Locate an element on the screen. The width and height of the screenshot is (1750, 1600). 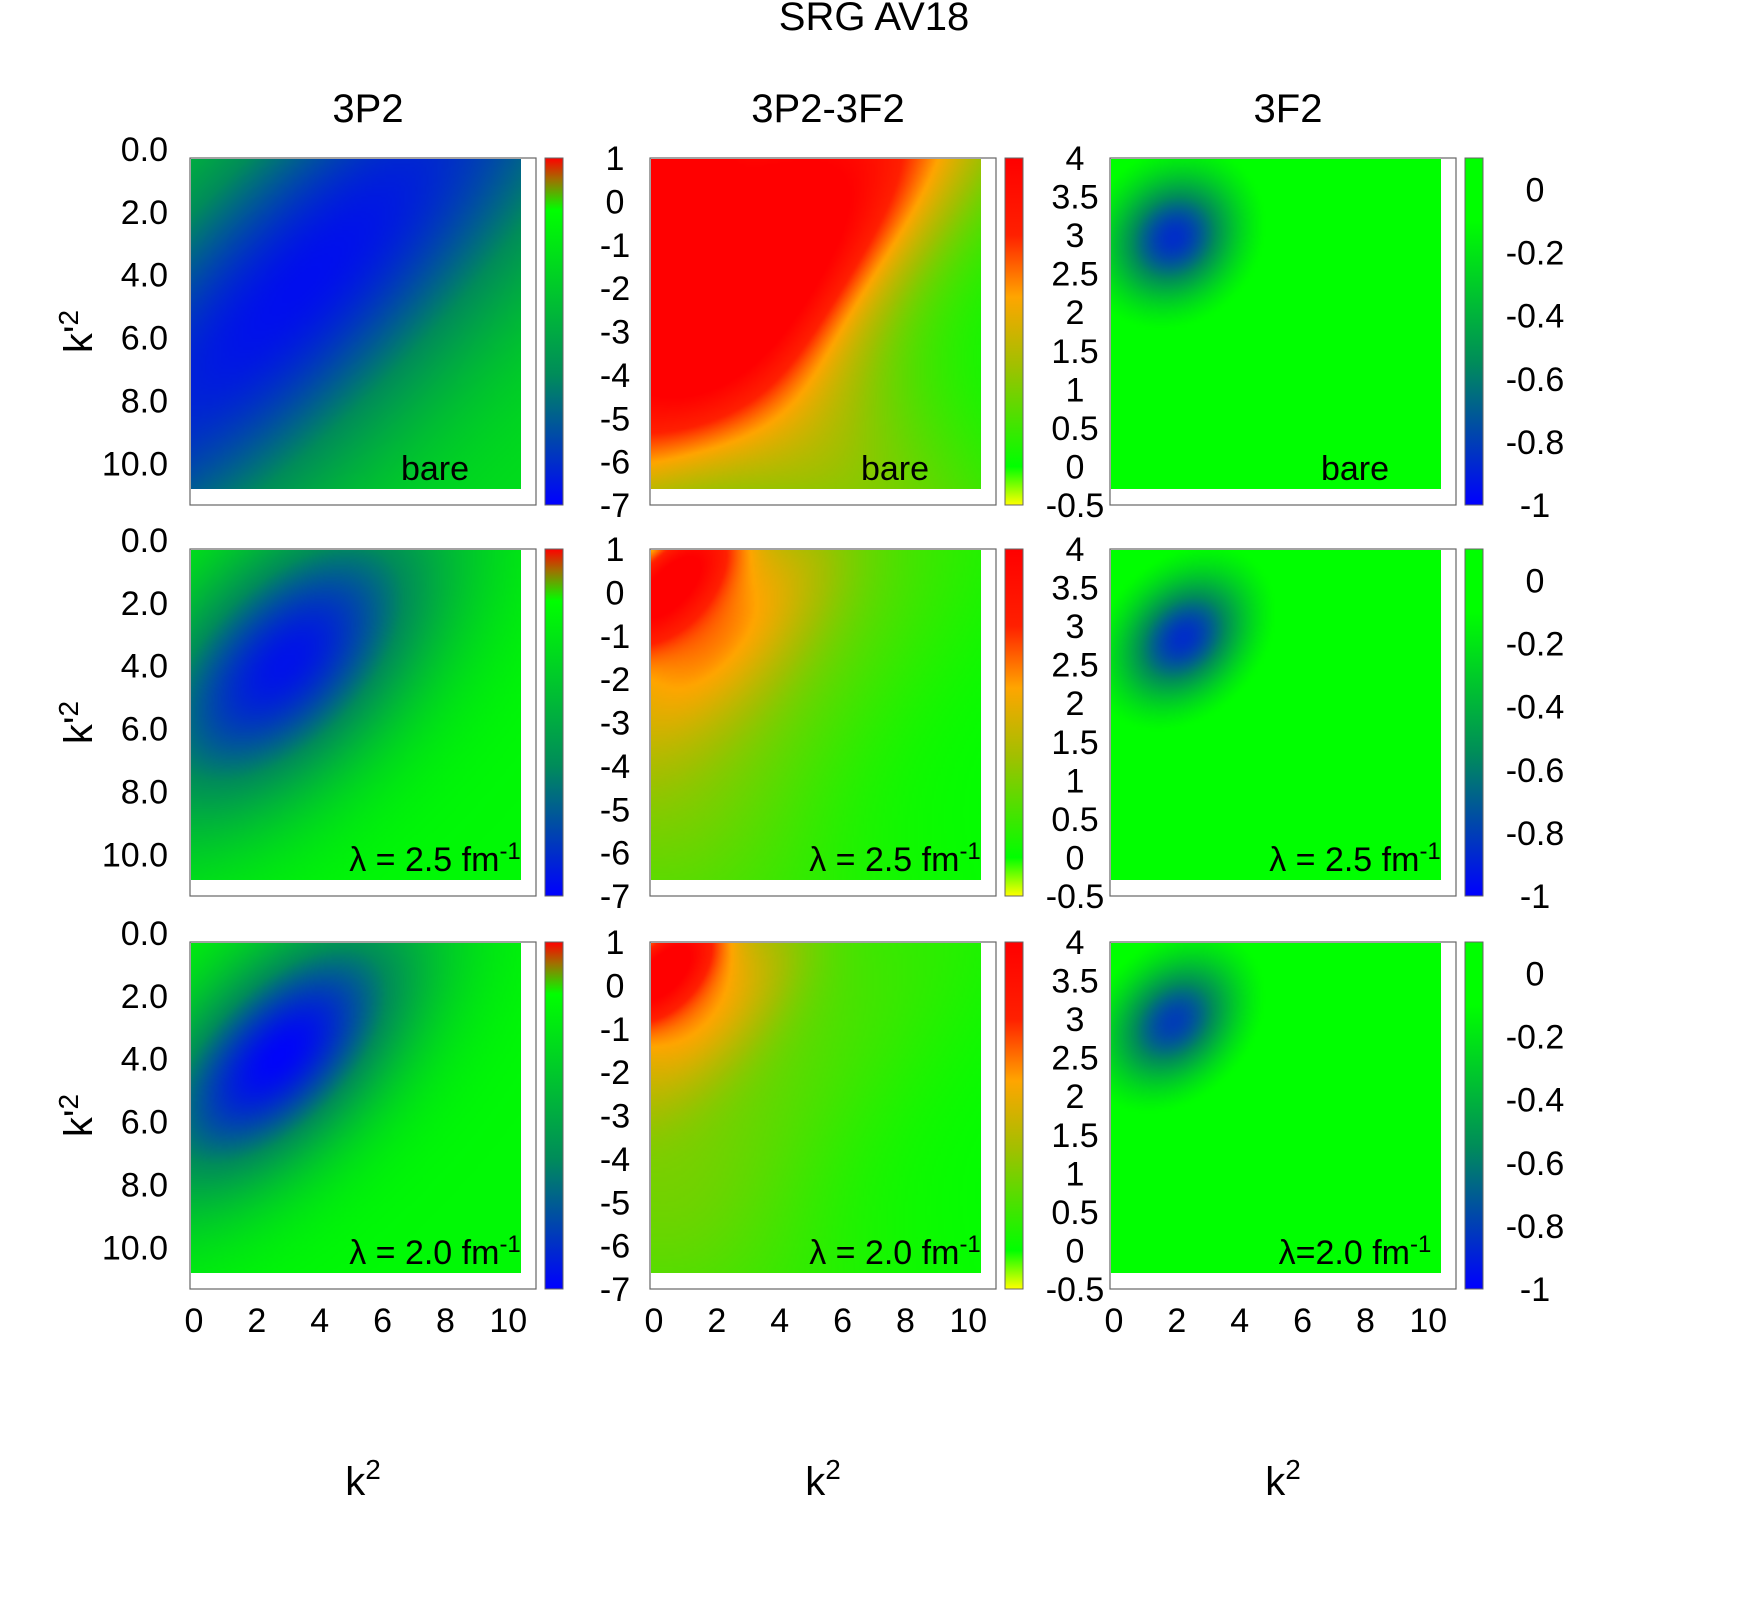
heatmap-panel: λ = 2.5 fm-1 1 0 -1 -2 -3 -4 -5 -6 -7 is located at coordinates (409, 723).